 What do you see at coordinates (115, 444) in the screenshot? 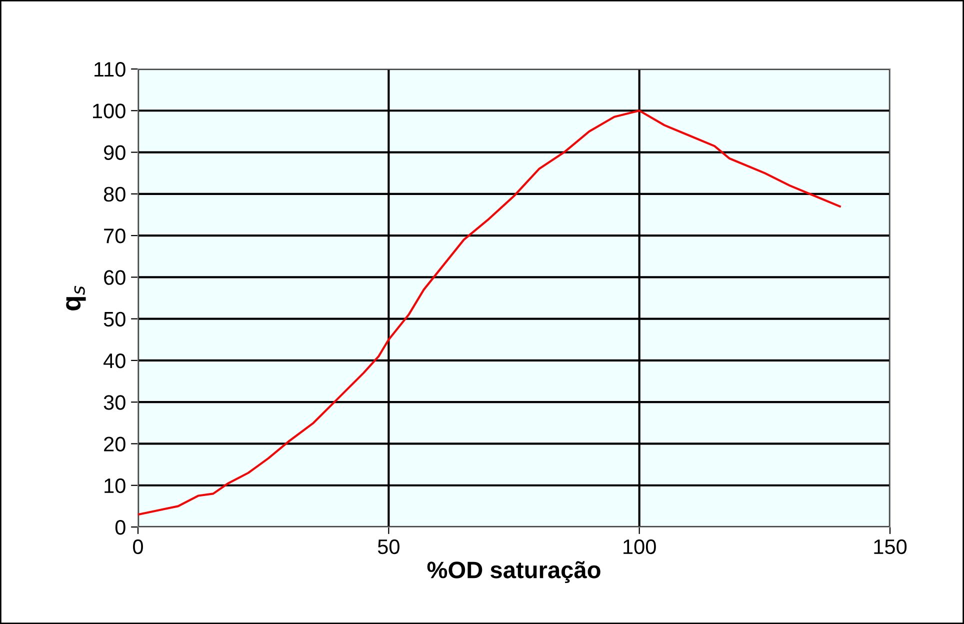
I see `y-tick-label: 20` at bounding box center [115, 444].